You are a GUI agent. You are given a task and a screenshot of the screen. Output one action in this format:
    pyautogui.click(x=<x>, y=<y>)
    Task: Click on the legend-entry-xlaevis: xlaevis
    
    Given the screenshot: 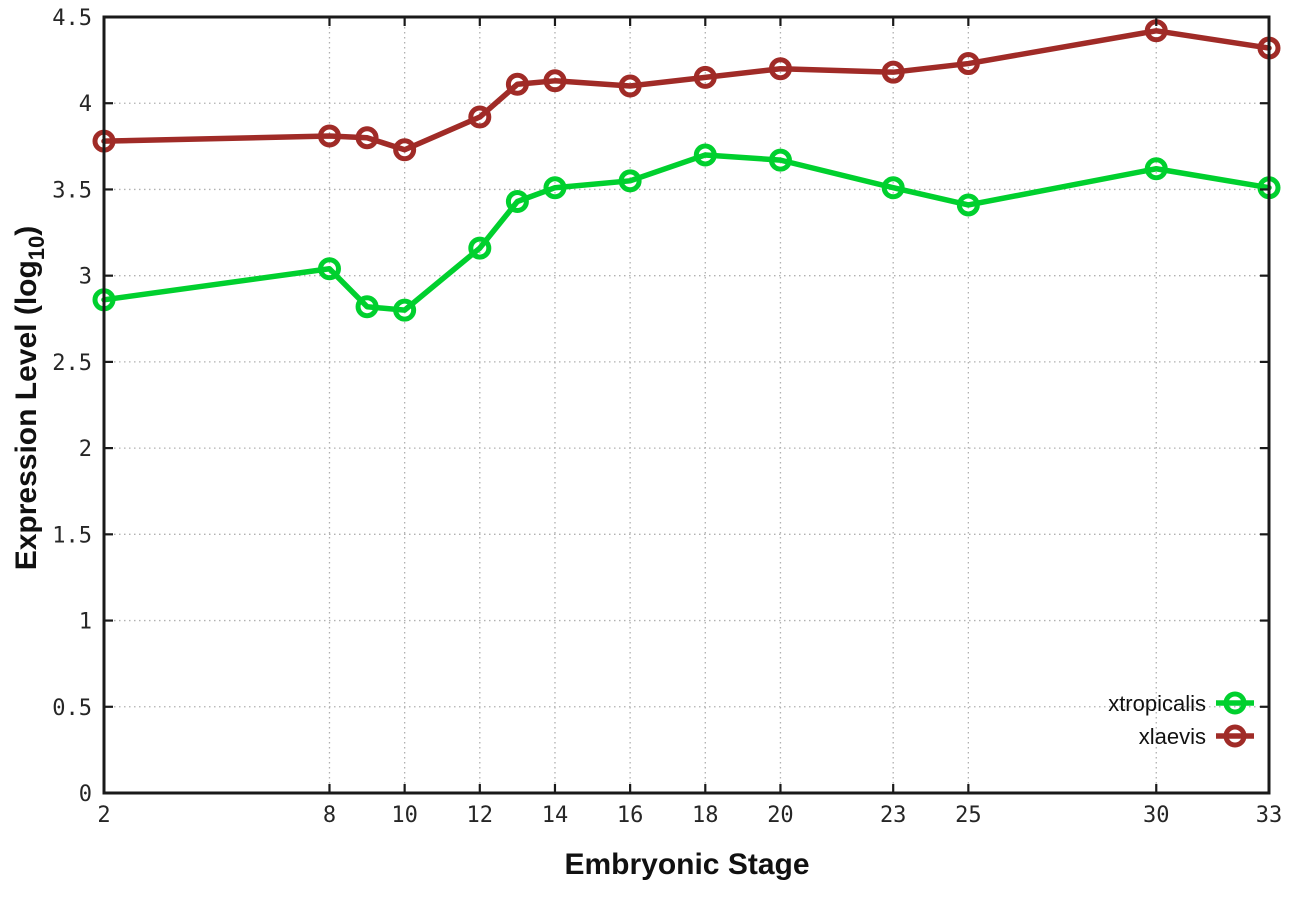 What is the action you would take?
    pyautogui.click(x=1196, y=736)
    